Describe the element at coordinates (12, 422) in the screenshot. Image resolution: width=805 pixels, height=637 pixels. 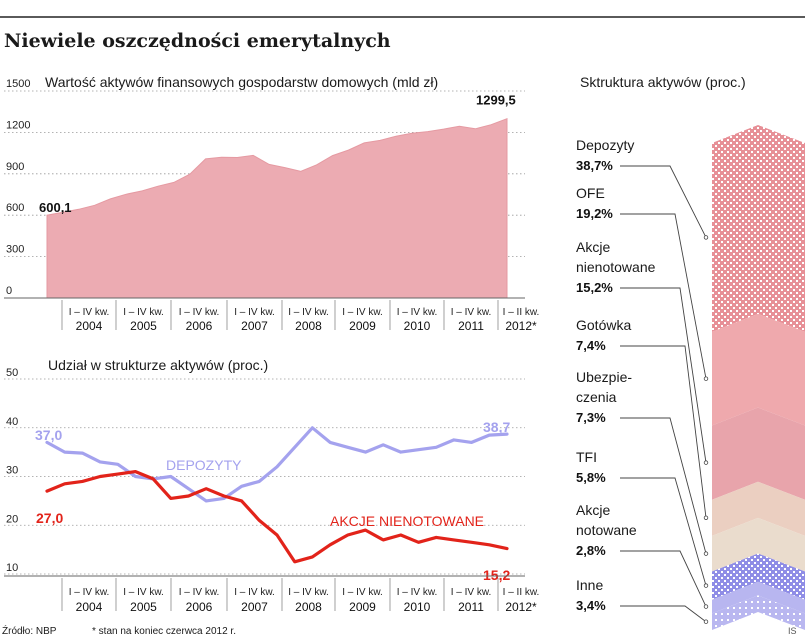
I see `y-tick-label: 40` at that location.